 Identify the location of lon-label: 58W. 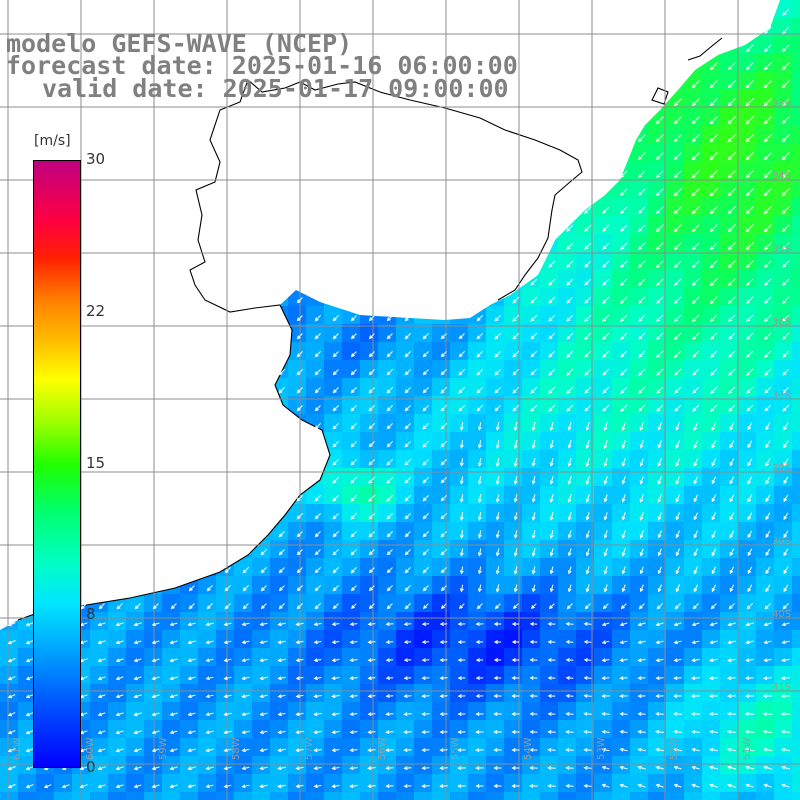
(236, 748).